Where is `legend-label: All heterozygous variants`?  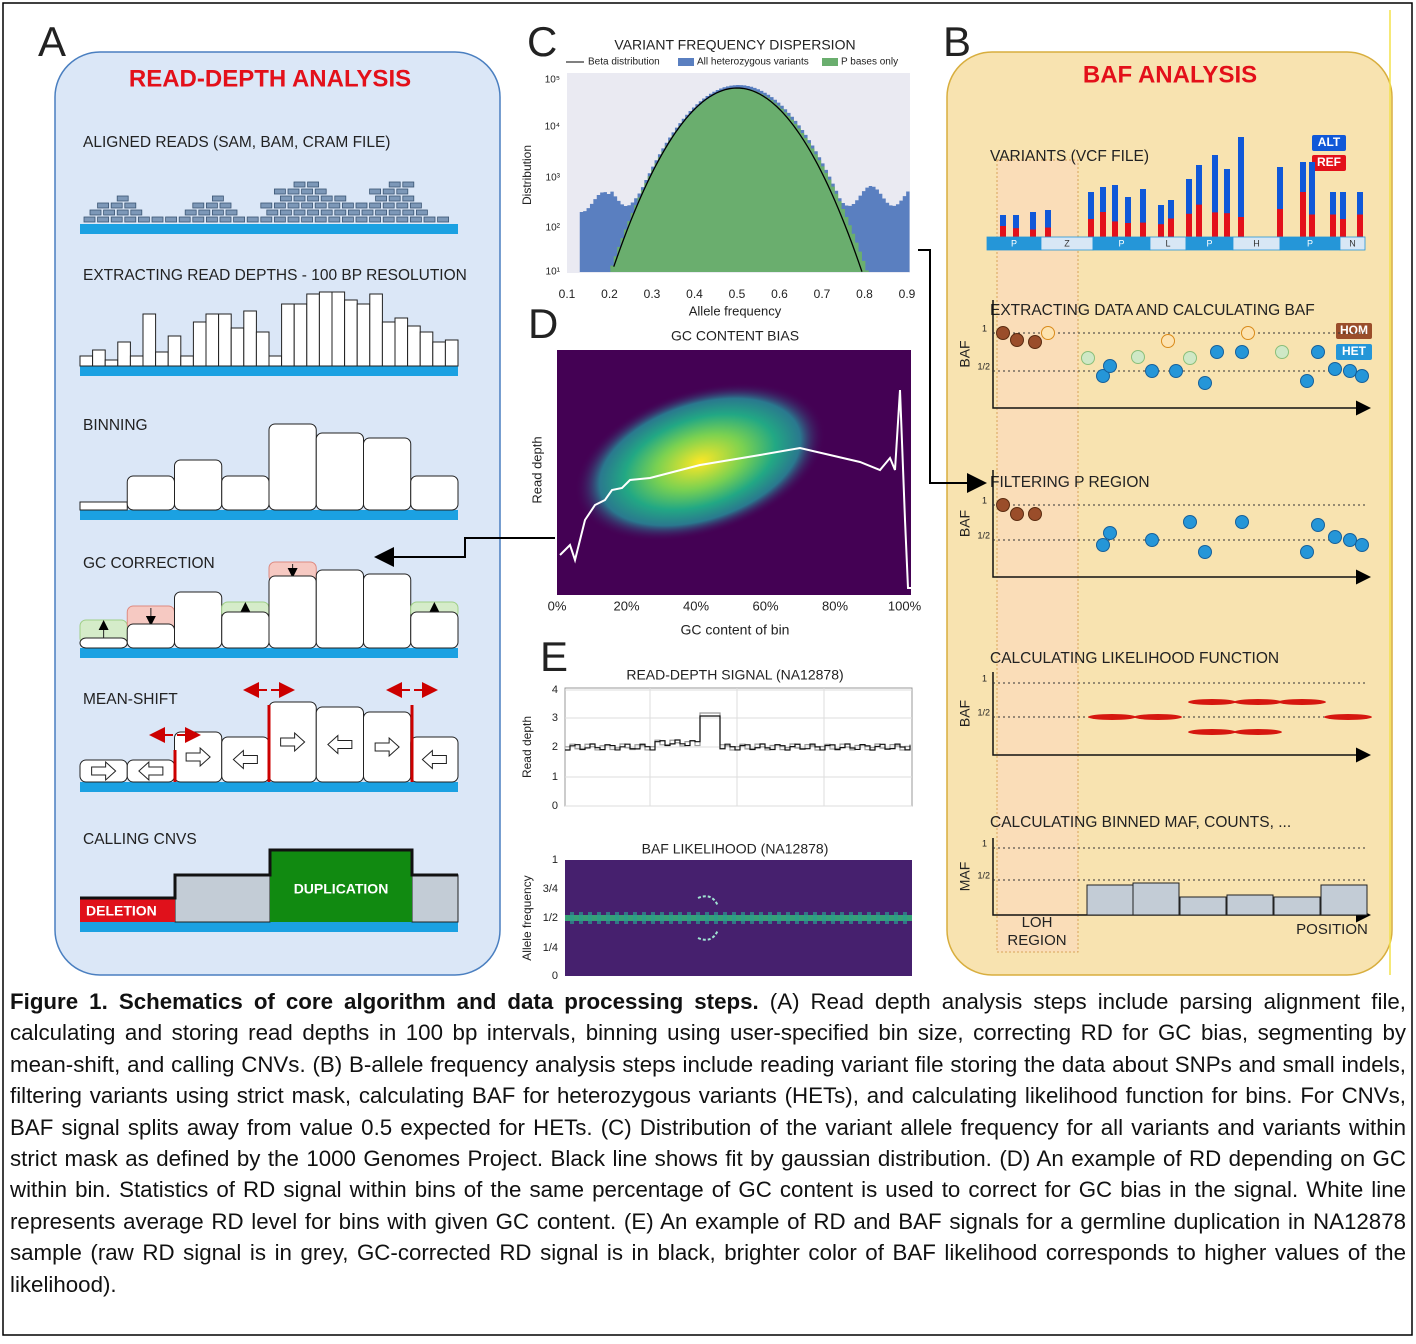 legend-label: All heterozygous variants is located at coordinates (753, 62).